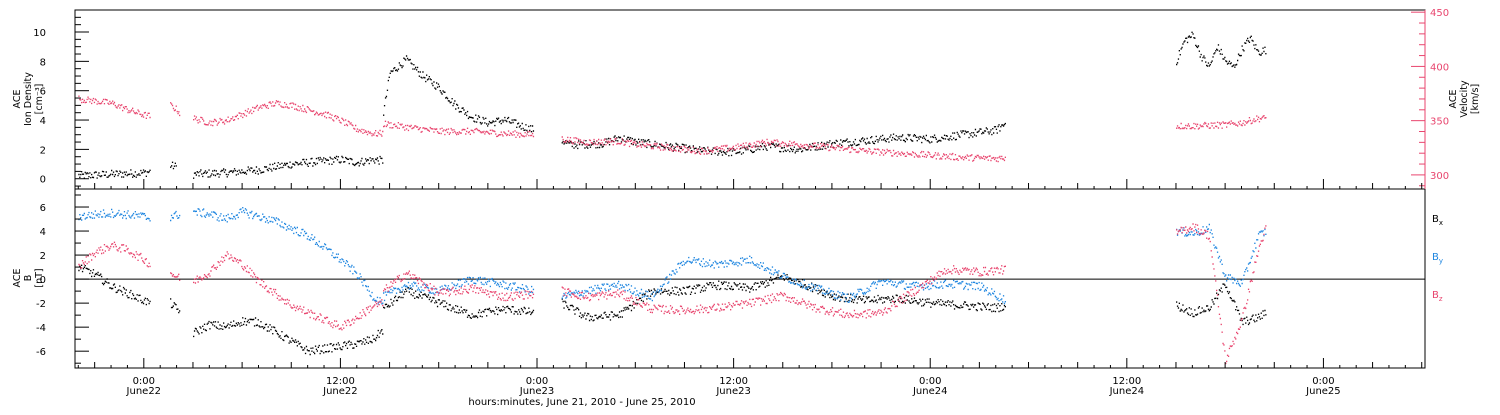  Describe the element at coordinates (41, 304) in the screenshot. I see `bfield-tick-label: -2` at that location.